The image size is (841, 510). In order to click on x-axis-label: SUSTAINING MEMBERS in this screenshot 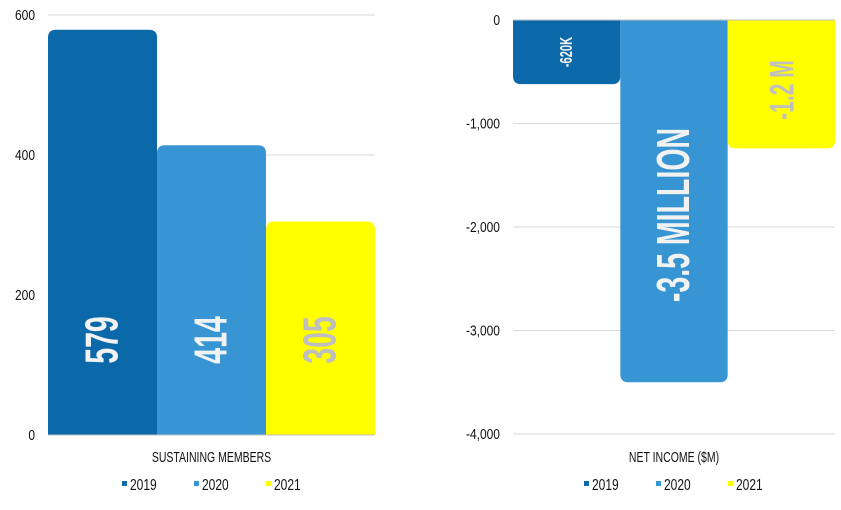, I will do `click(212, 456)`.